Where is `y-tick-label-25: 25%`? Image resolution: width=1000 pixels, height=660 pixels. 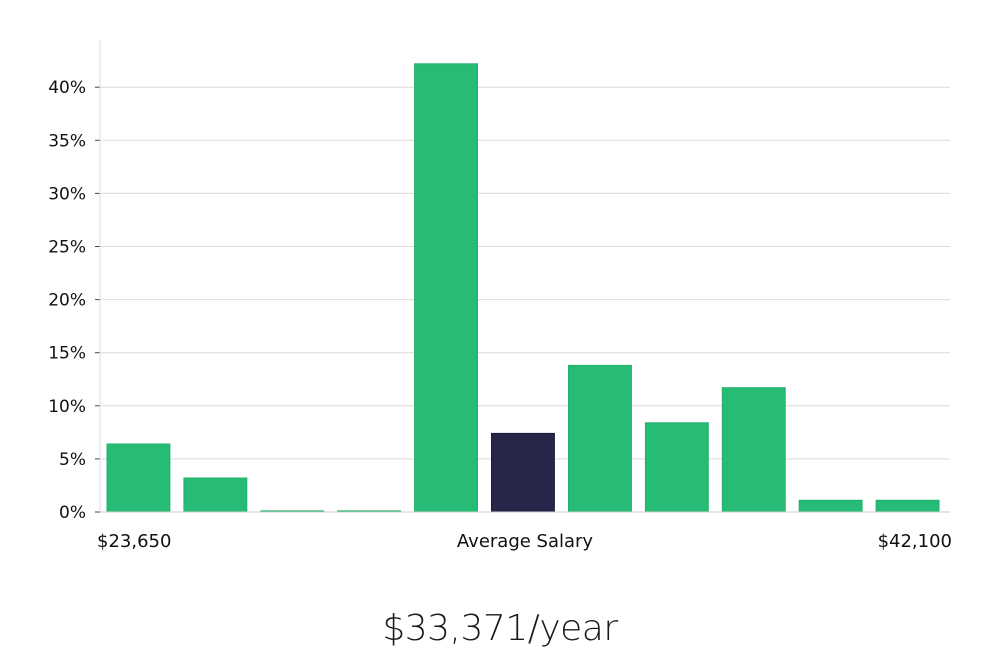
y-tick-label-25: 25% is located at coordinates (67, 248).